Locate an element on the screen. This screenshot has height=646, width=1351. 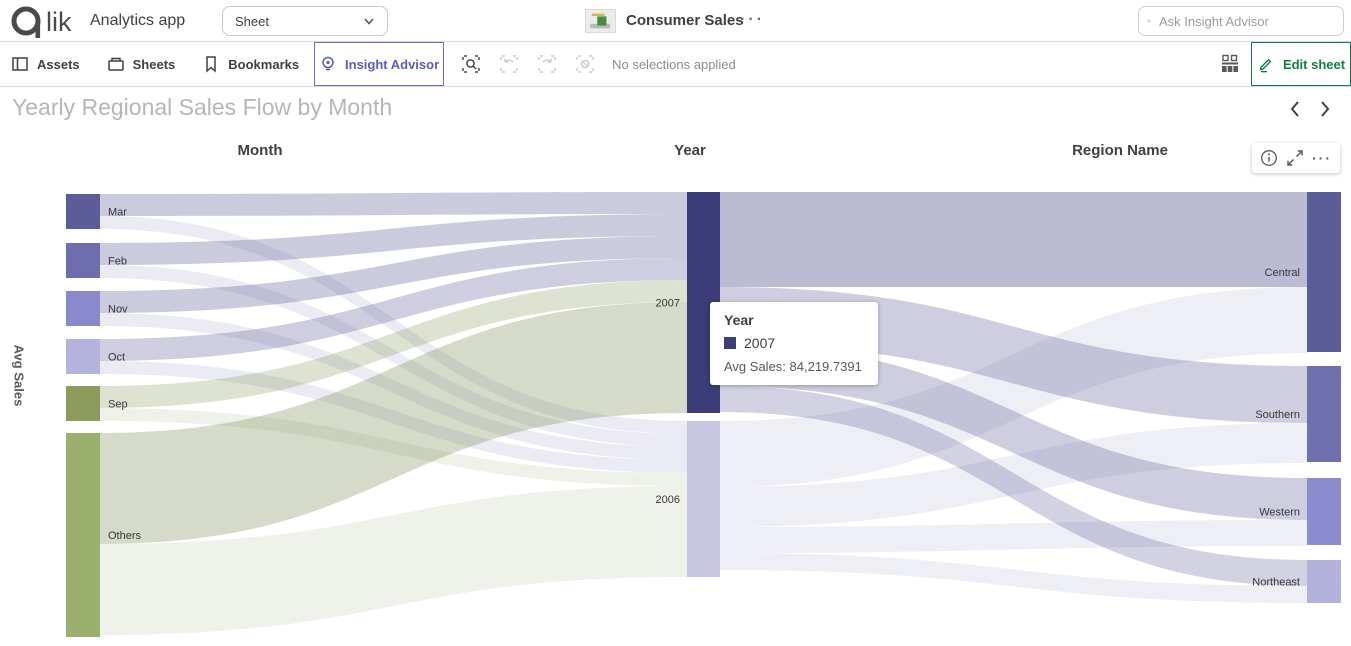
sheet-grid-icon is located at coordinates (1230, 63).